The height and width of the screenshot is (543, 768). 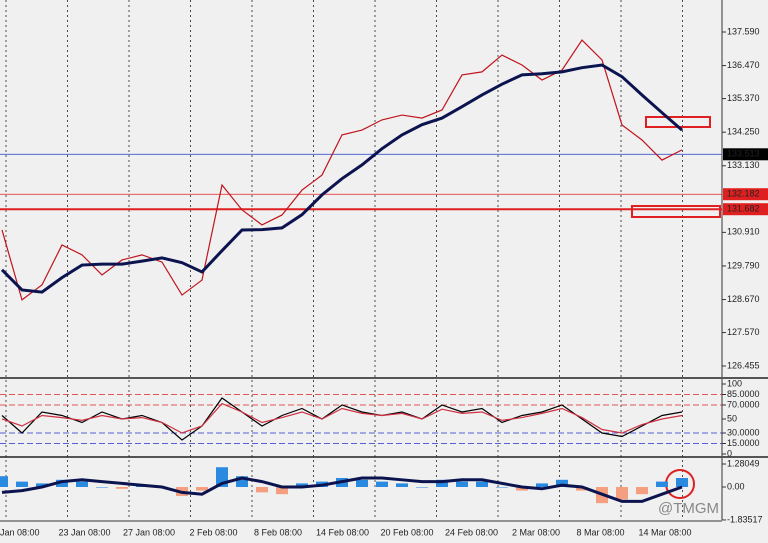 What do you see at coordinates (743, 365) in the screenshot?
I see `y-tick-label: 126.455` at bounding box center [743, 365].